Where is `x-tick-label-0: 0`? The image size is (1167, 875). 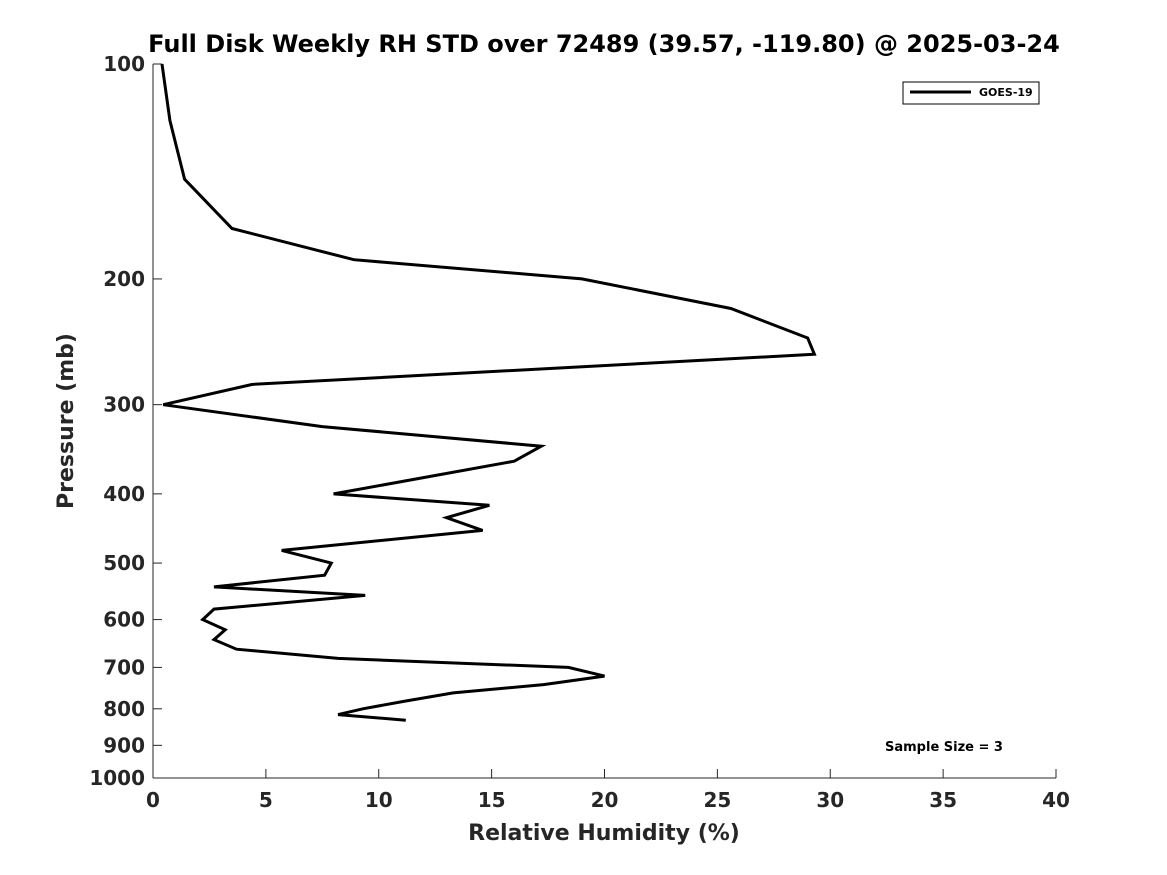
x-tick-label-0: 0 is located at coordinates (153, 800).